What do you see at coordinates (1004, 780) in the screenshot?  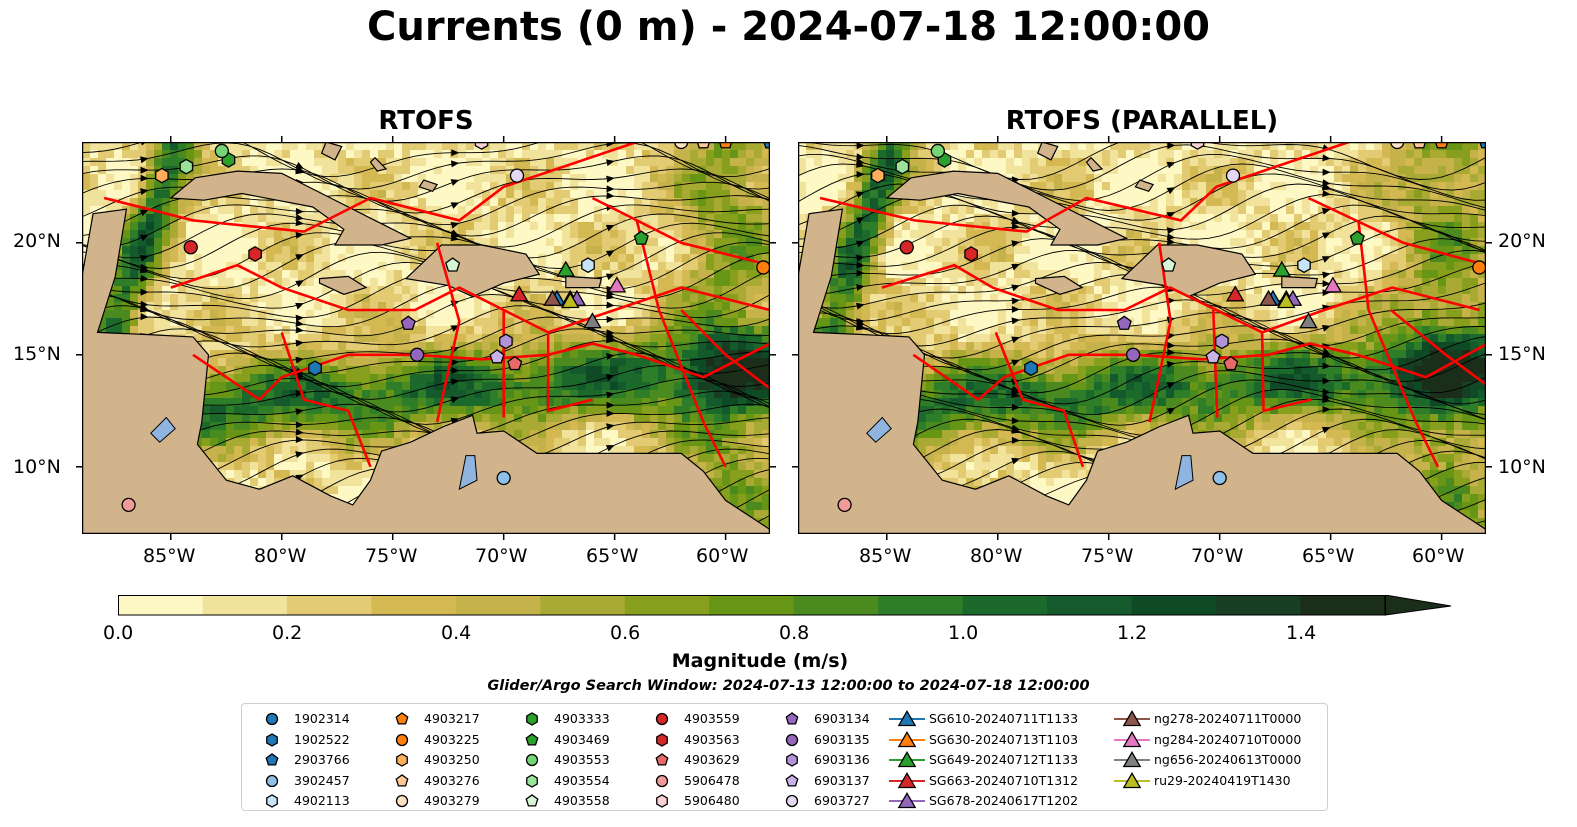 I see `legend-label: SG663-20240710T1312` at bounding box center [1004, 780].